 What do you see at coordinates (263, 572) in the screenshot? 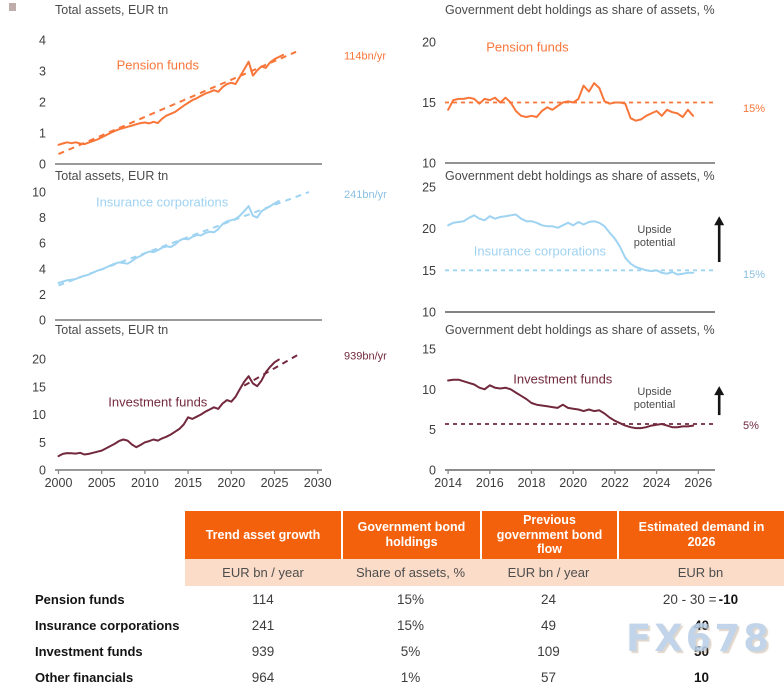
I see `unit-trend-asset-growth: EUR bn / year` at bounding box center [263, 572].